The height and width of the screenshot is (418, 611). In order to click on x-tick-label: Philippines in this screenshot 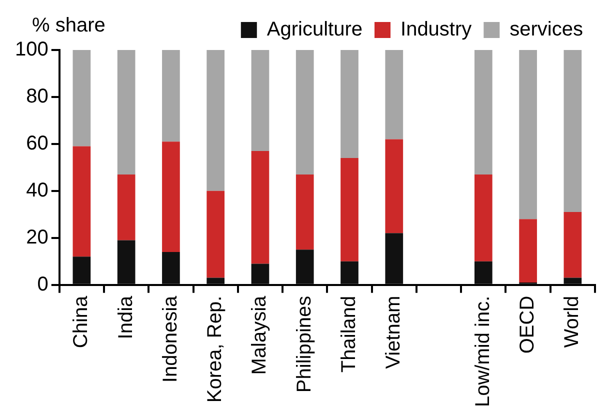, I will do `click(304, 344)`.